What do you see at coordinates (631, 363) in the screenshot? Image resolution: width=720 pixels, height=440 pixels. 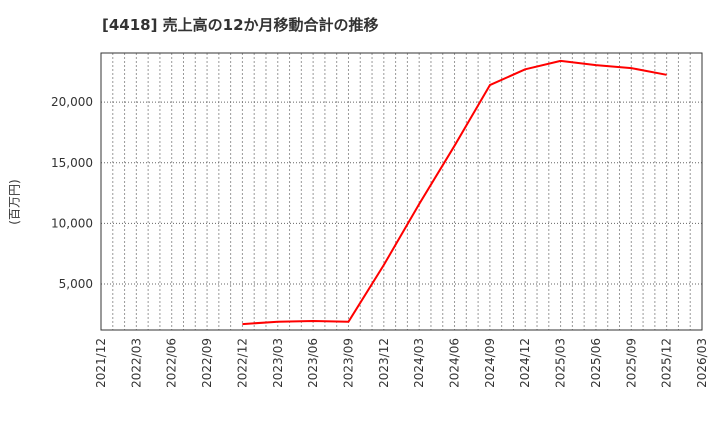 I see `x-tick-label: 2025/09` at bounding box center [631, 363].